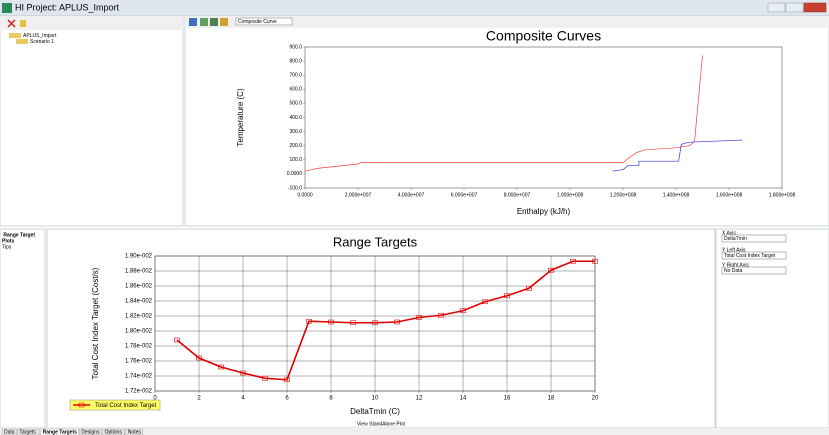  Describe the element at coordinates (419, 399) in the screenshot. I see `x-tick-label: 12` at that location.